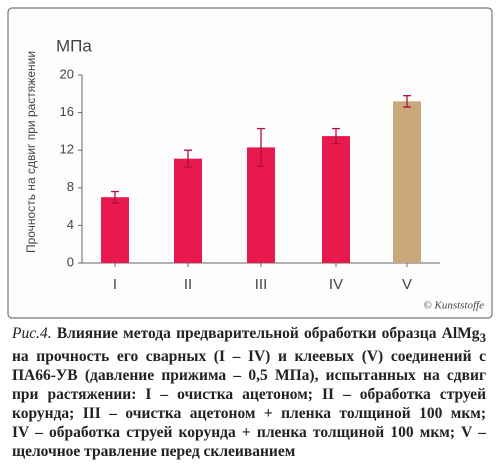 Image resolution: width=500 pixels, height=475 pixels. Describe the element at coordinates (115, 284) in the screenshot. I see `x-tick-label: I` at that location.